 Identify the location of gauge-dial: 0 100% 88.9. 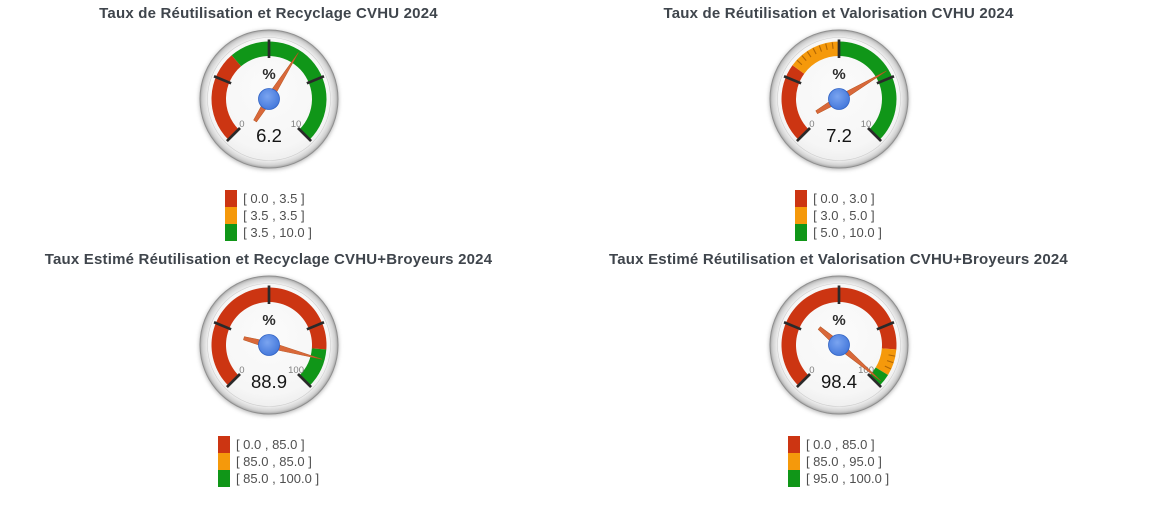
(268, 345).